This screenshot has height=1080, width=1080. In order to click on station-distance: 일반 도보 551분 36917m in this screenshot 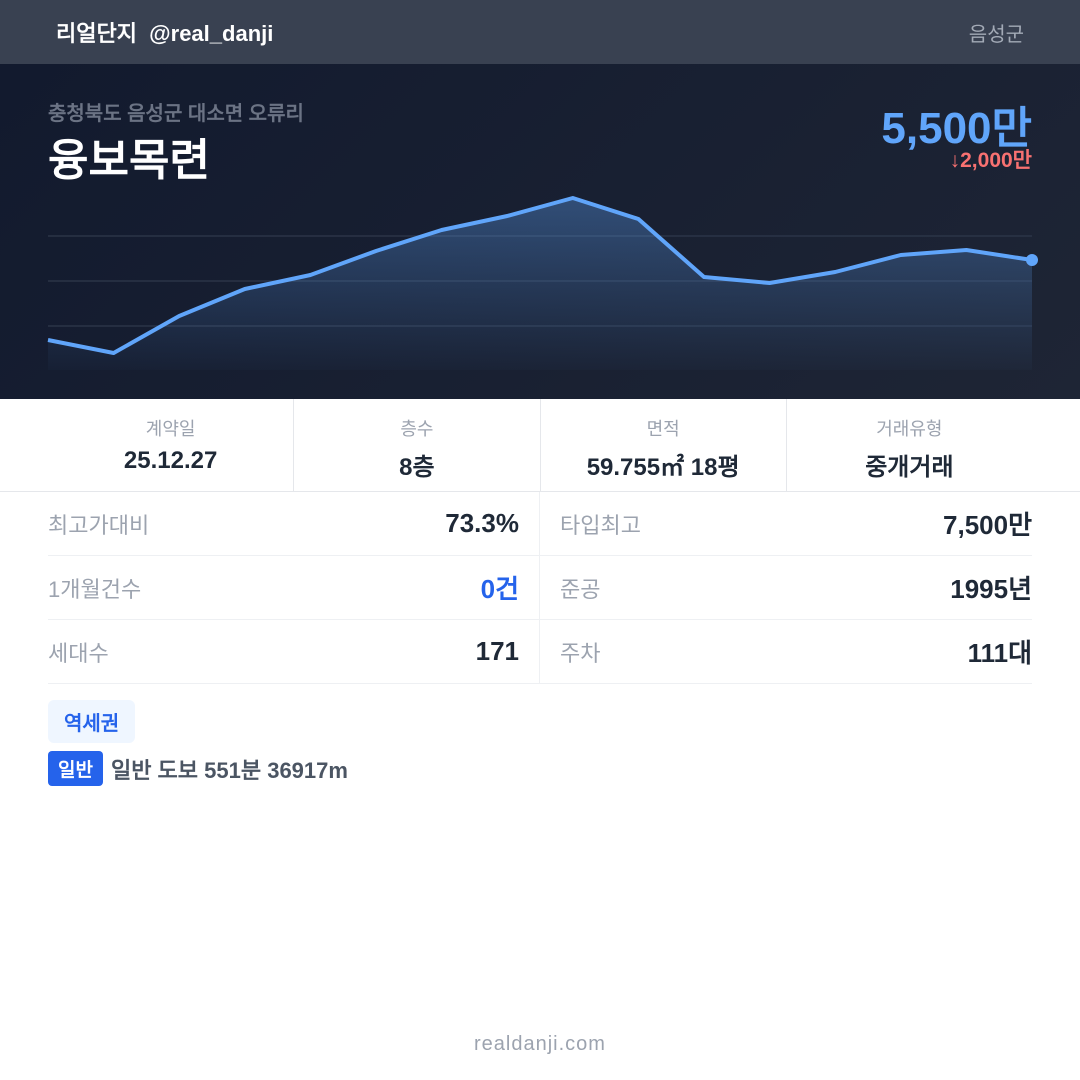, I will do `click(229, 770)`.